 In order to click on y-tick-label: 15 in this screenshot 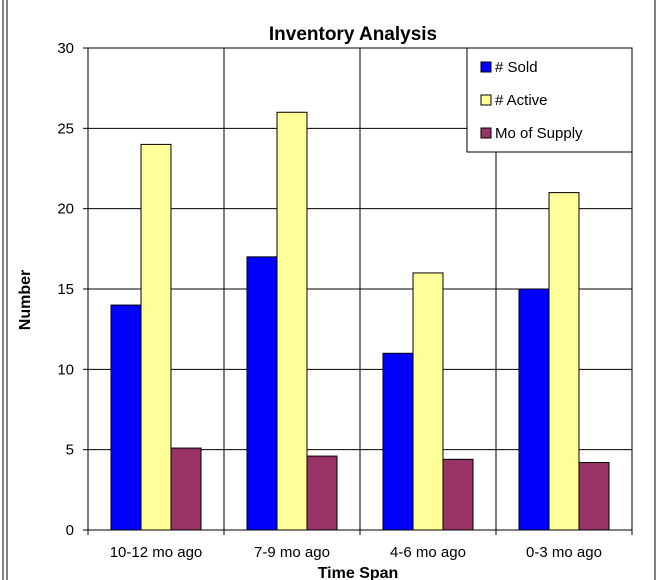, I will do `click(65, 289)`.